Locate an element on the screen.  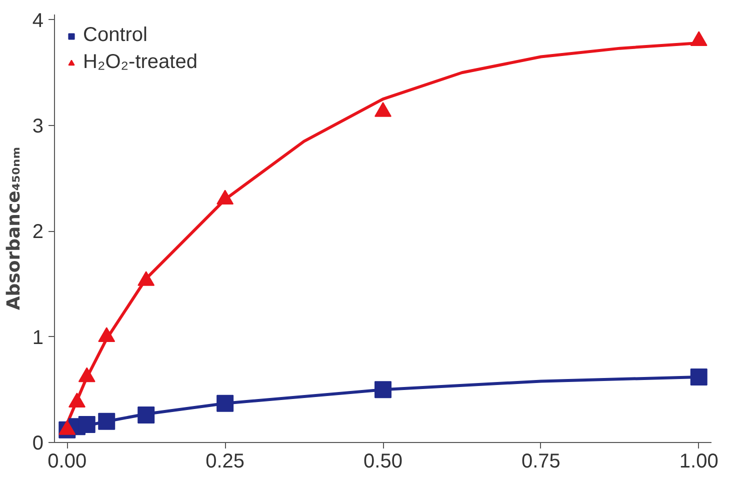
x-tick-label: 0.75 is located at coordinates (540, 461).